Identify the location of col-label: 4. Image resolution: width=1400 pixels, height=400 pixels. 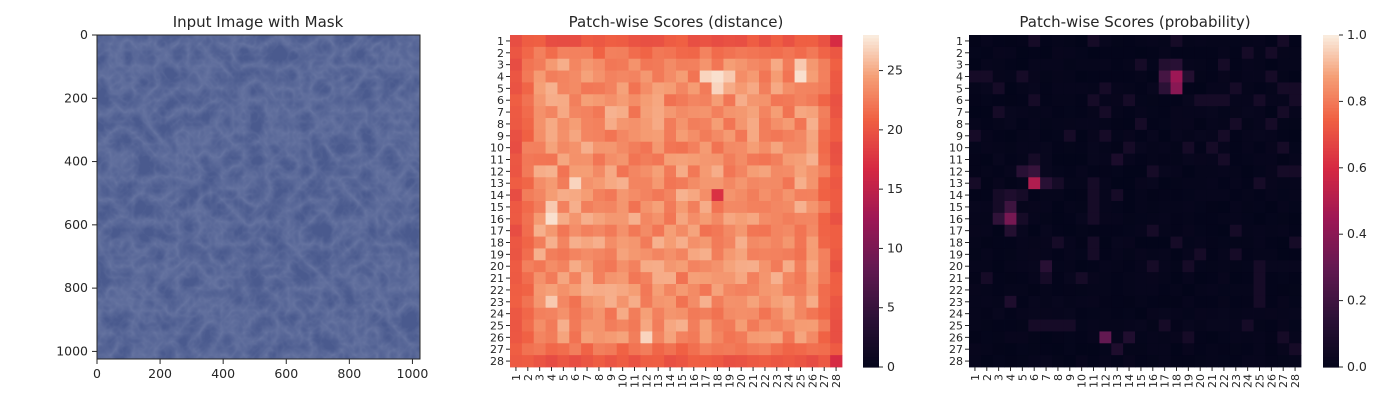
(1011, 377).